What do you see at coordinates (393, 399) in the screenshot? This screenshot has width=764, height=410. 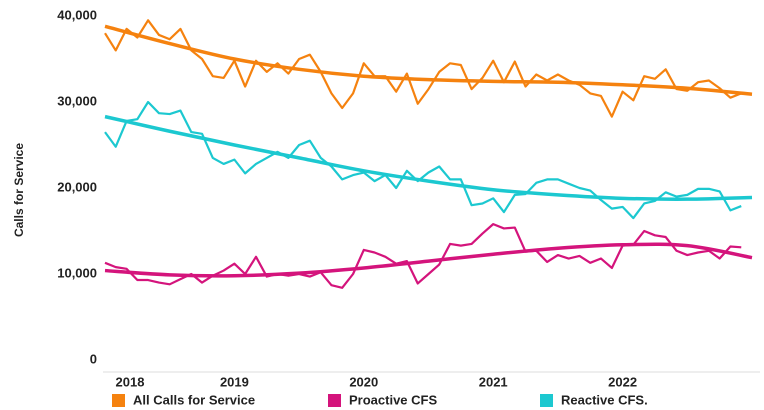 I see `legend-label: Proactive CFS` at bounding box center [393, 399].